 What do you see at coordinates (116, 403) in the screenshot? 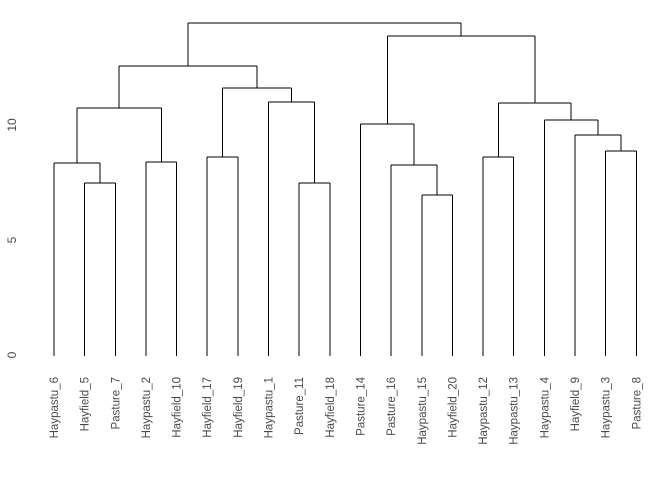
I see `leaf-label: Pasture_7` at bounding box center [116, 403].